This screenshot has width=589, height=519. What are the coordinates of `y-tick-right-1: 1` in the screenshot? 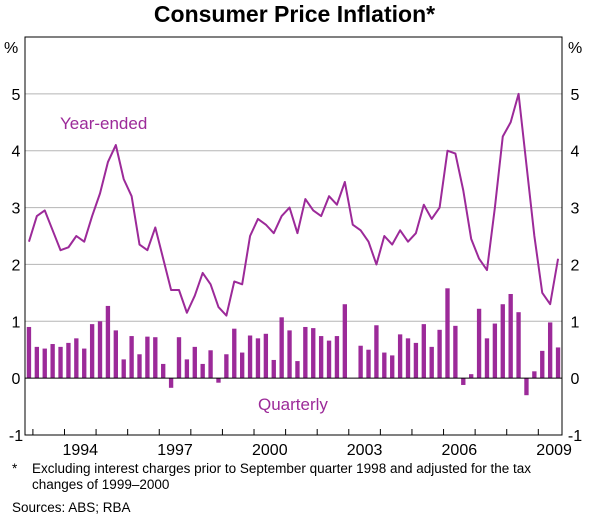 It's located at (575, 322).